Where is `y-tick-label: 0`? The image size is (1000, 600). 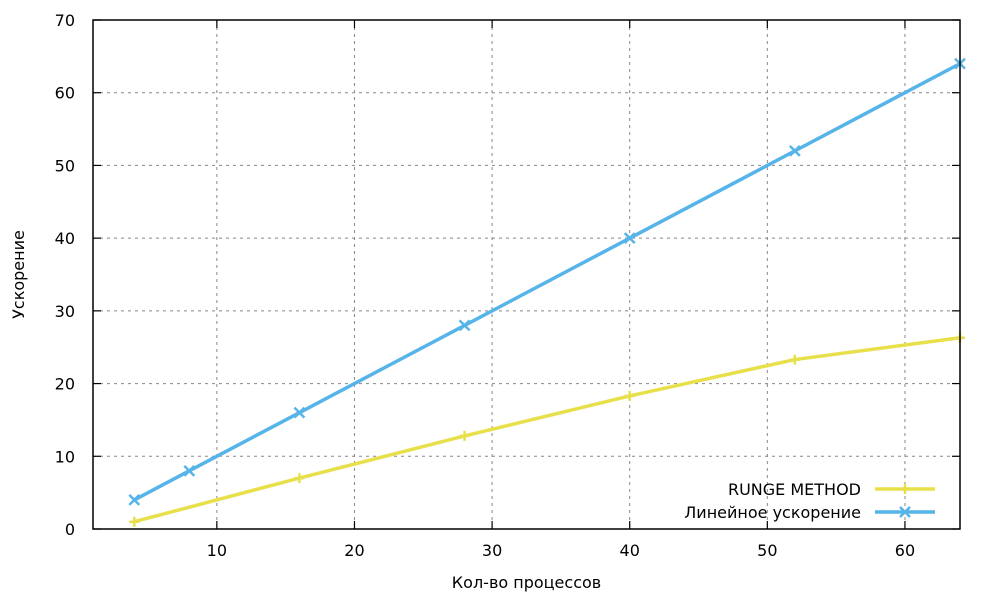
y-tick-label: 0 is located at coordinates (70, 529).